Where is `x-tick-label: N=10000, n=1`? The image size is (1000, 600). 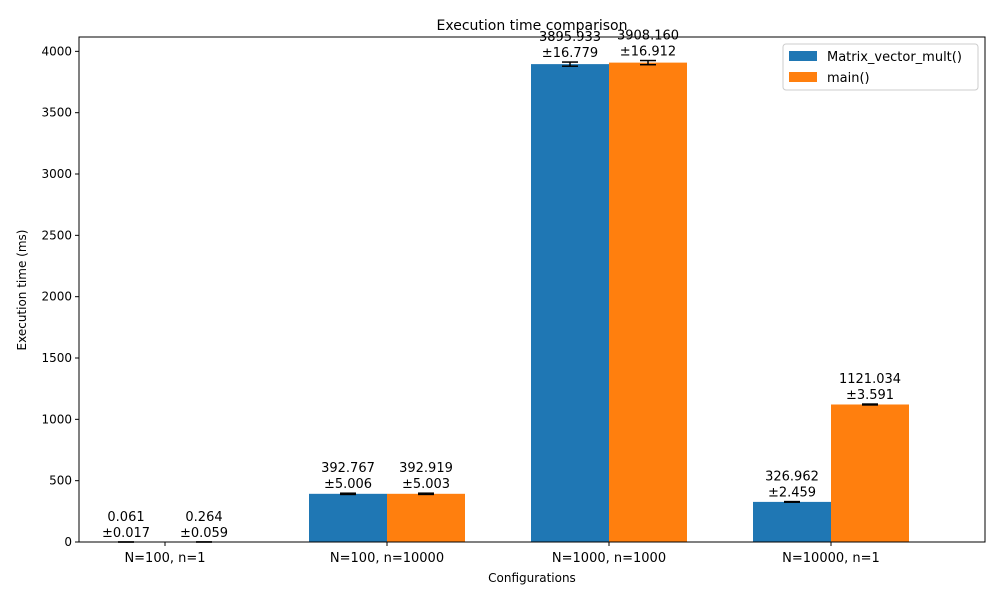
x-tick-label: N=10000, n=1 is located at coordinates (831, 558).